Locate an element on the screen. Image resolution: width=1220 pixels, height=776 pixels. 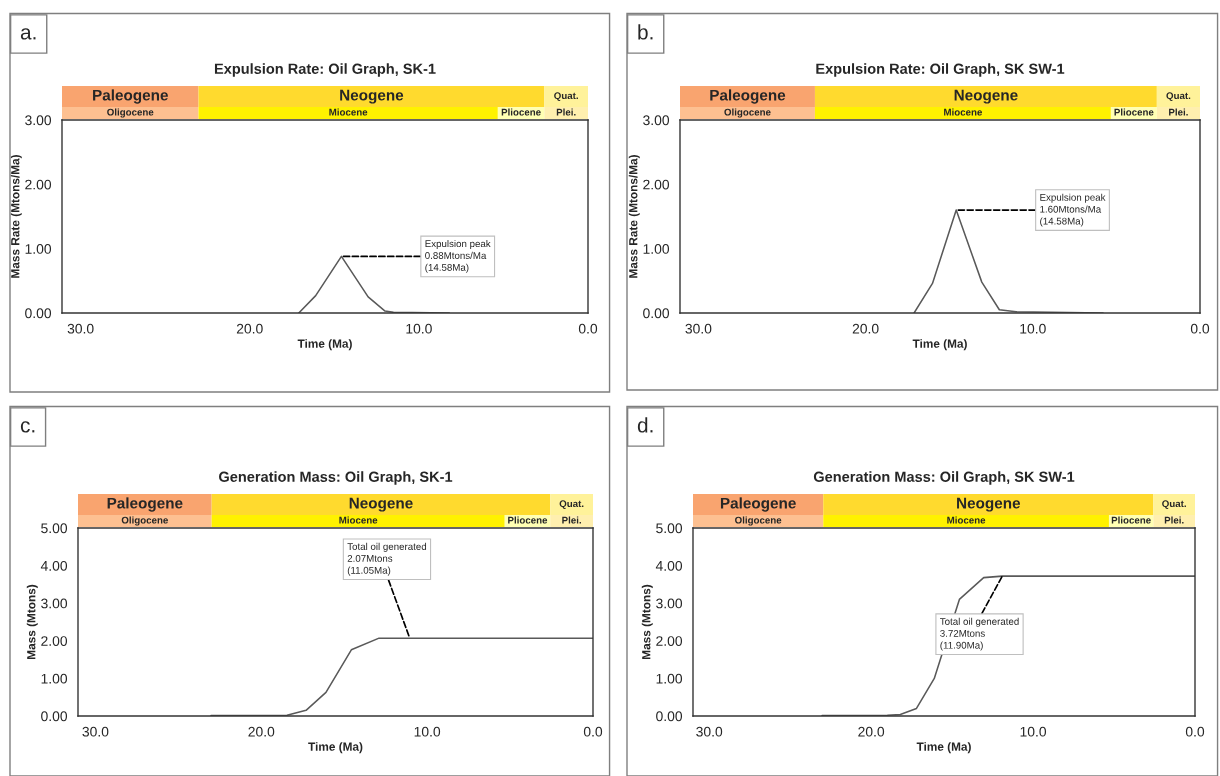
chart-title: Expulsion Rate: Oil Graph, SK SW-1 is located at coordinates (940, 70).